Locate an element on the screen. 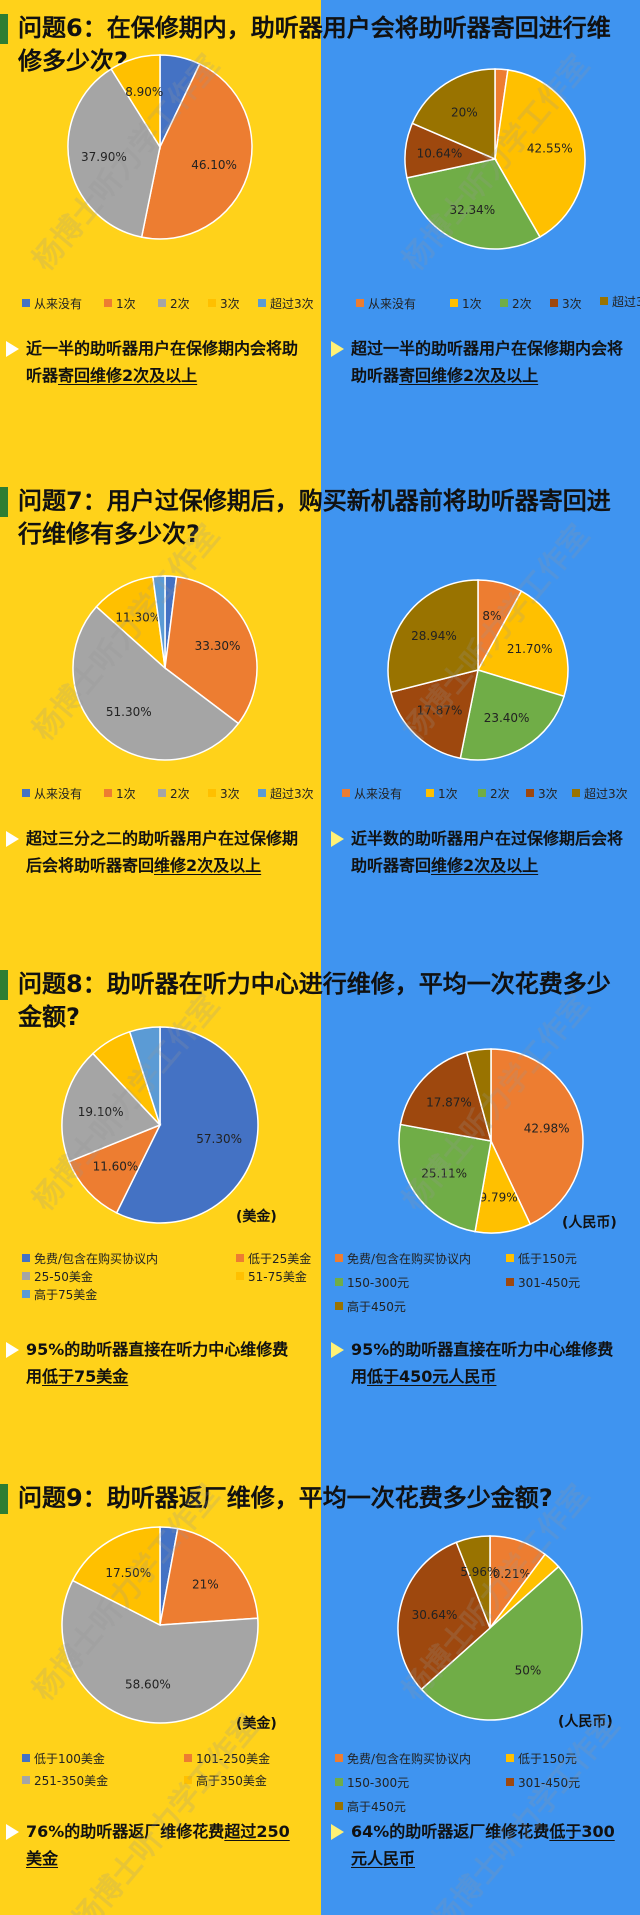  legend-item: 3次 is located at coordinates (224, 303).